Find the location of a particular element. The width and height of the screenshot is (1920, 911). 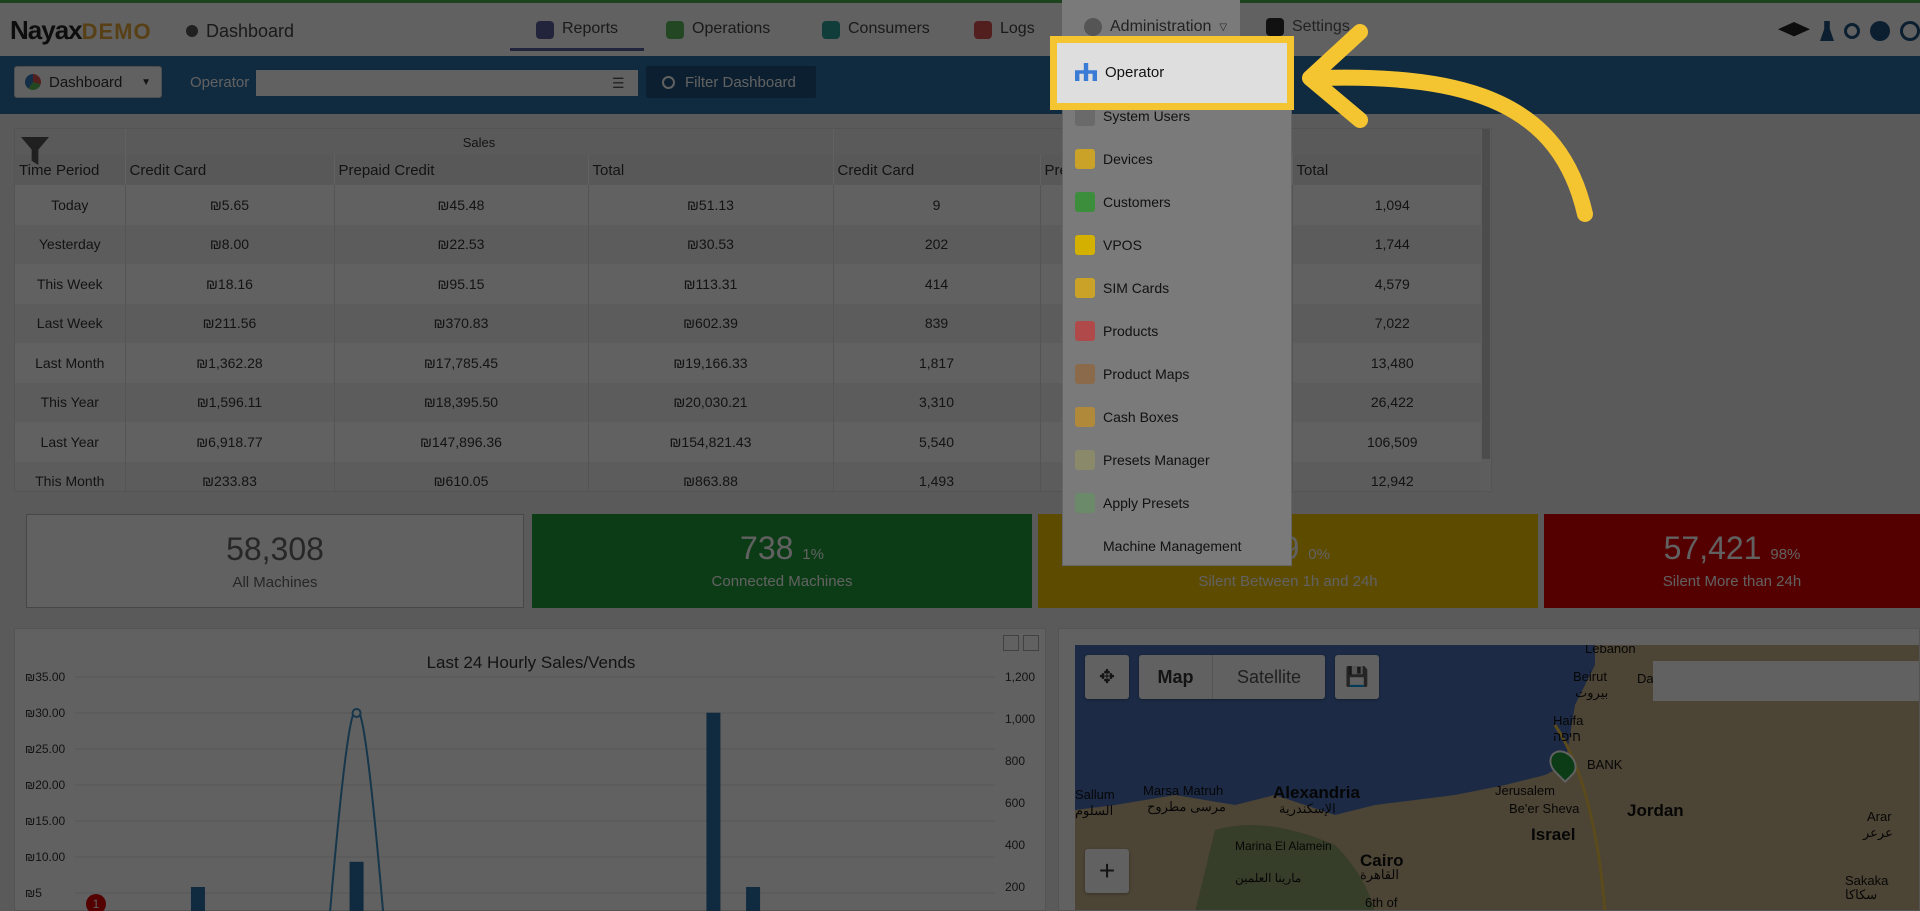

map-label-sallum: Sallum is located at coordinates (1095, 794).